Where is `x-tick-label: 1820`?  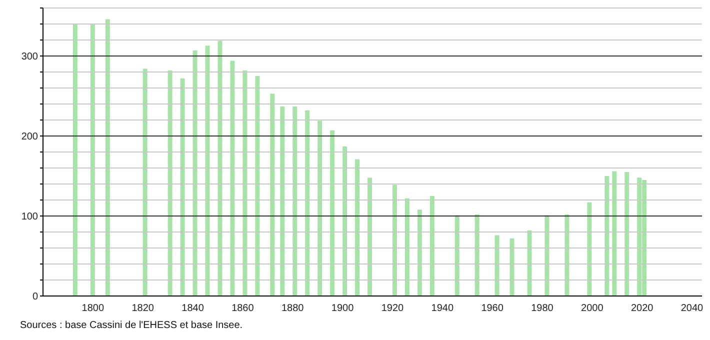 x-tick-label: 1820 is located at coordinates (143, 308).